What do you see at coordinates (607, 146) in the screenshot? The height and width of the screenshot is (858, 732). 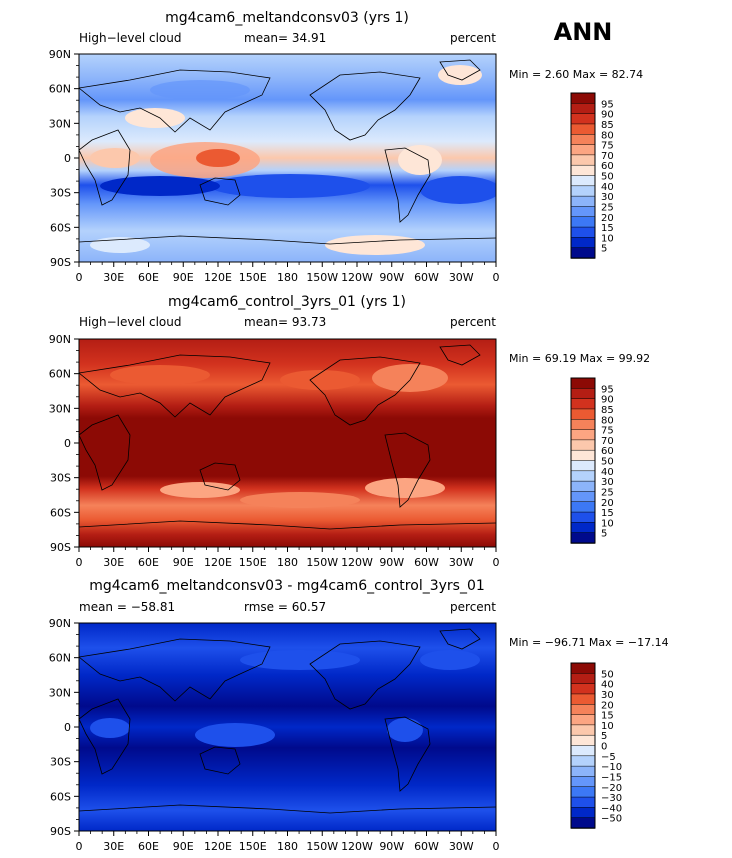 I see `panel-1-legend-label: 75` at bounding box center [607, 146].